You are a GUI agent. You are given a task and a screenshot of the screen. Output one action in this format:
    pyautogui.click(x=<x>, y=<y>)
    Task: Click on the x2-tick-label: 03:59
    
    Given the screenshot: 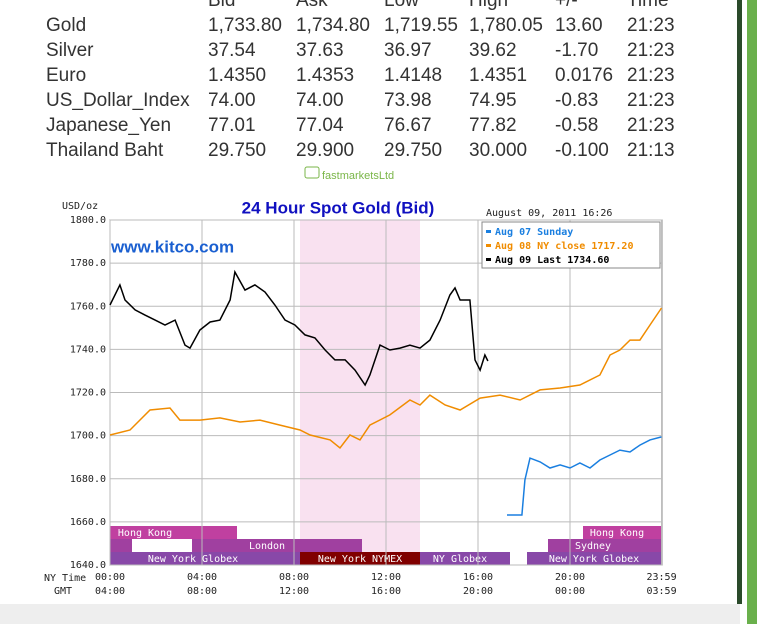 What is the action you would take?
    pyautogui.click(x=661, y=591)
    